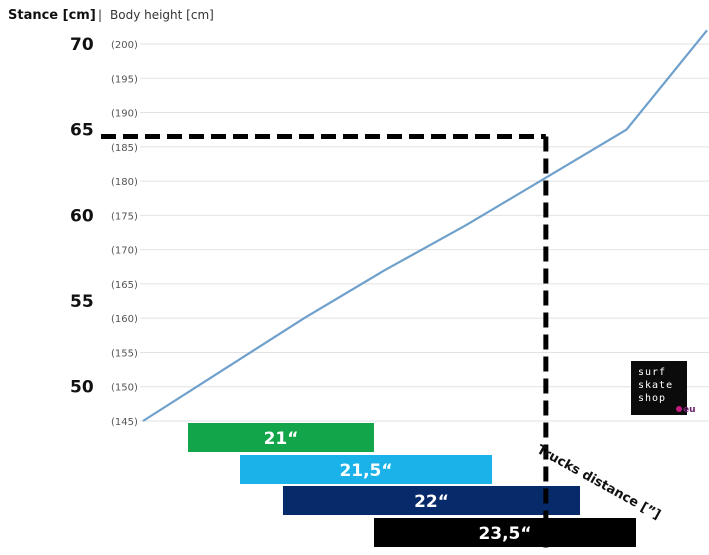 Image resolution: width=709 pixels, height=555 pixels. What do you see at coordinates (124, 114) in the screenshot?
I see `body-height-tick: (190)` at bounding box center [124, 114].